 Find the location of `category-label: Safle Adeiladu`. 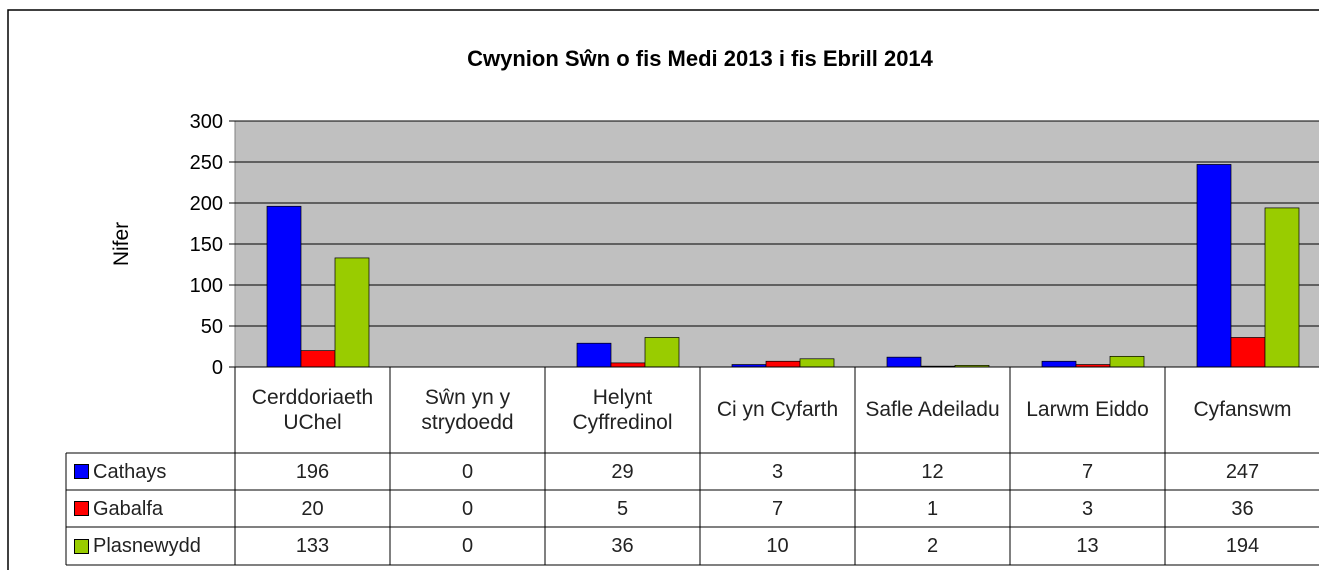

category-label: Safle Adeiladu is located at coordinates (932, 410).